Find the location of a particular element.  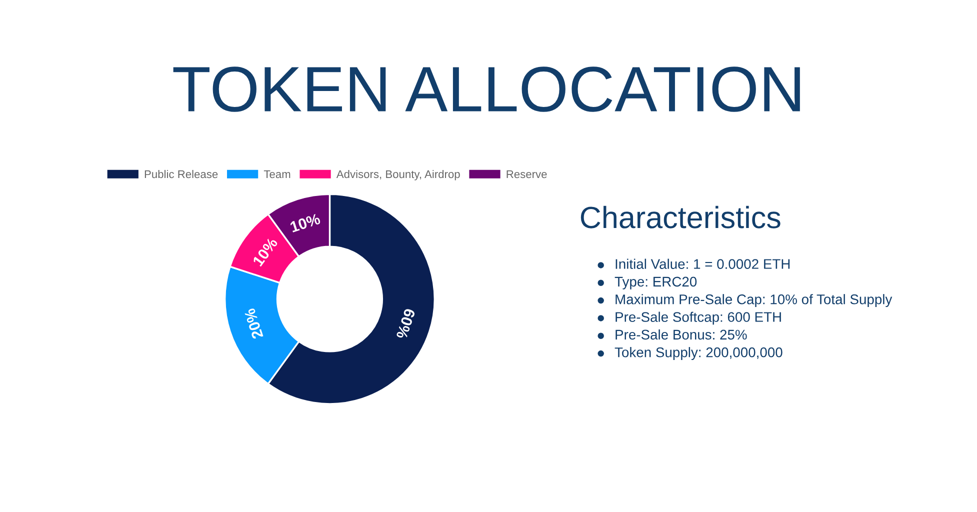

text: Characteristics is located at coordinates (680, 217).